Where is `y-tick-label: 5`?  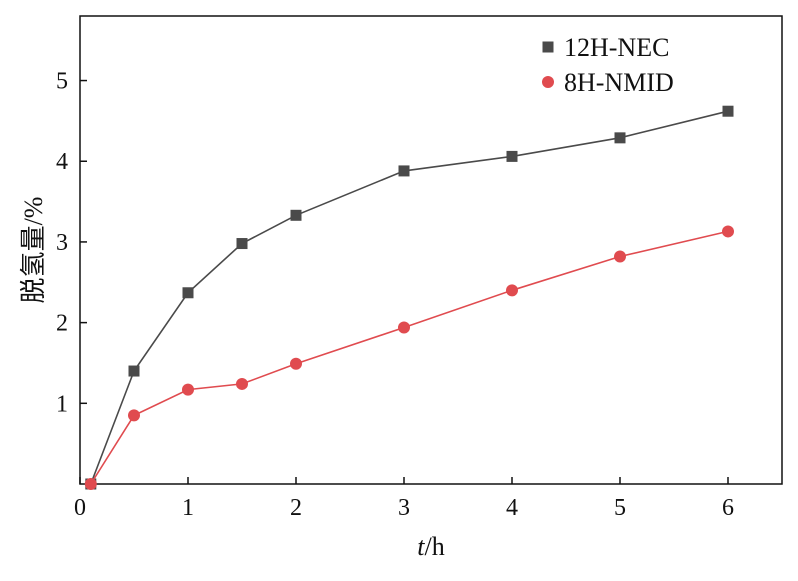
y-tick-label: 5 is located at coordinates (62, 82).